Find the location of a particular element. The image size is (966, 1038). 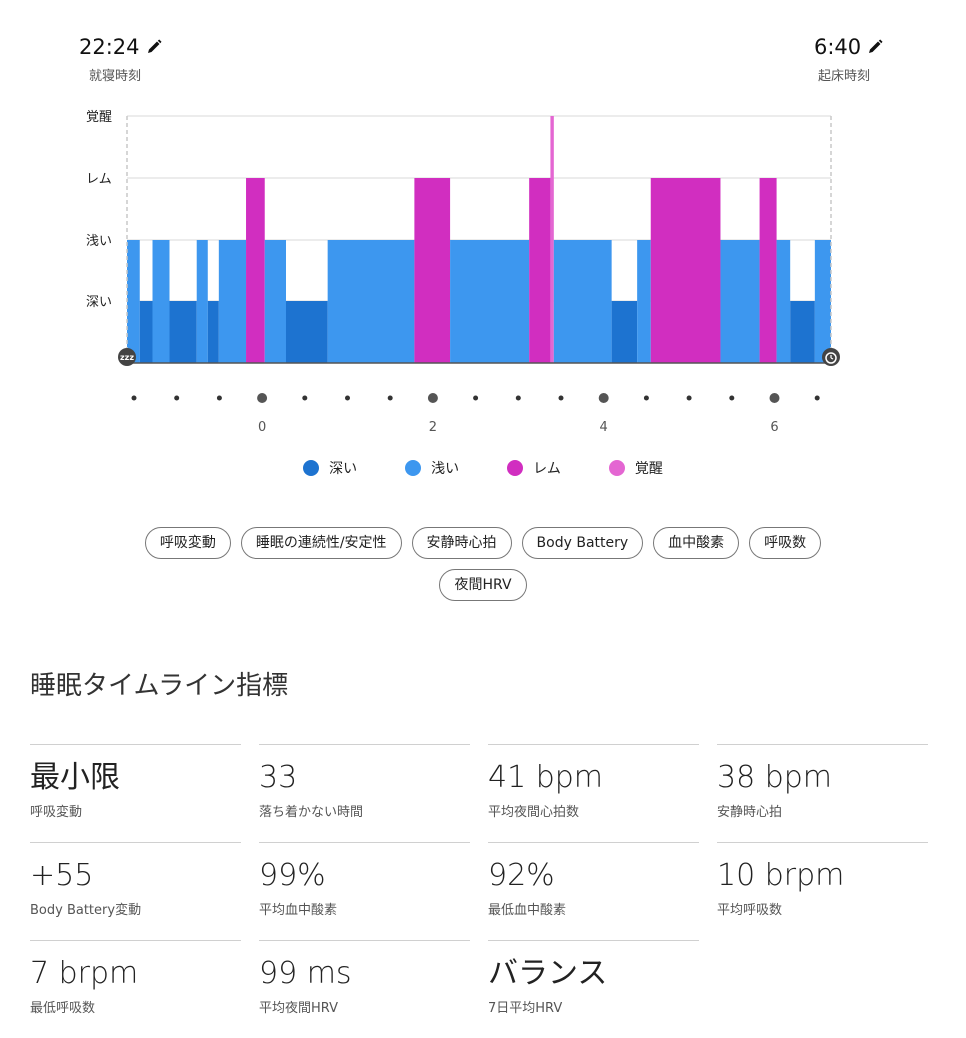

y-tick-label: 浅い is located at coordinates (99, 241).